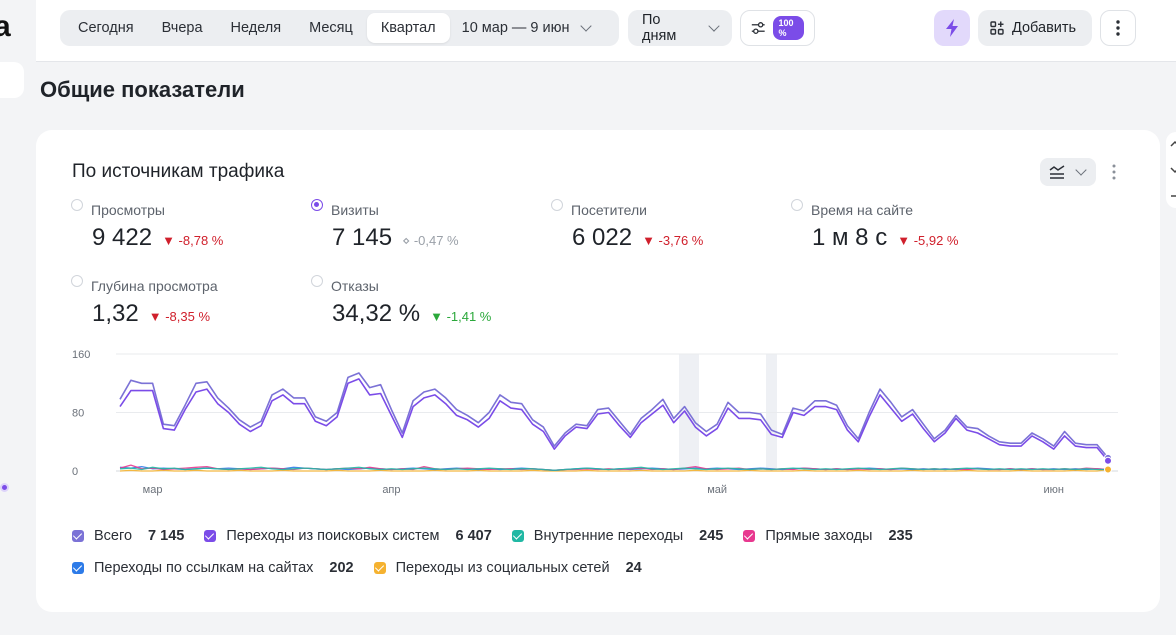 This screenshot has height=635, width=1176. Describe the element at coordinates (355, 286) in the screenshot. I see `metric-label: Отказы` at that location.